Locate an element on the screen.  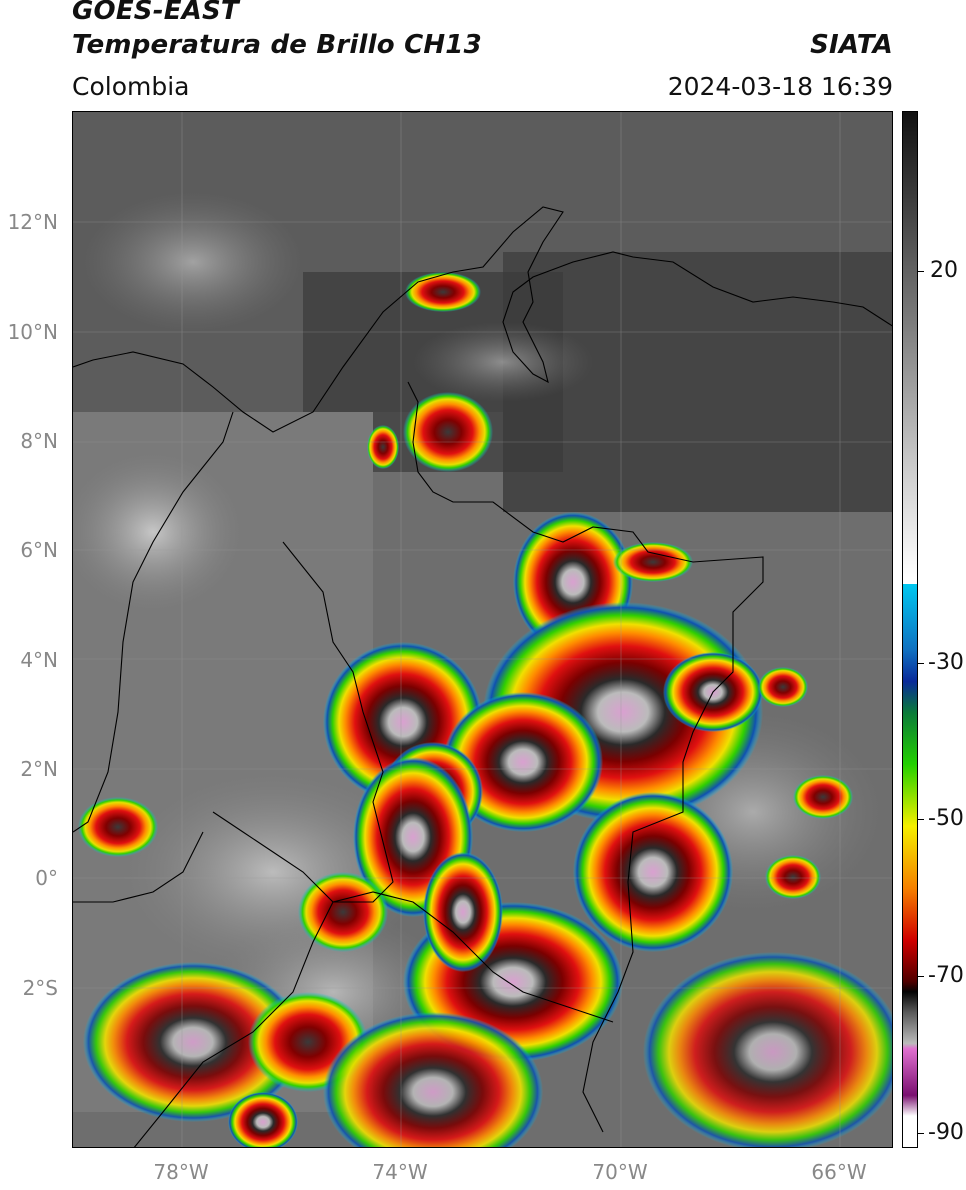
lon-label-78W: 78°W is located at coordinates (181, 1172).